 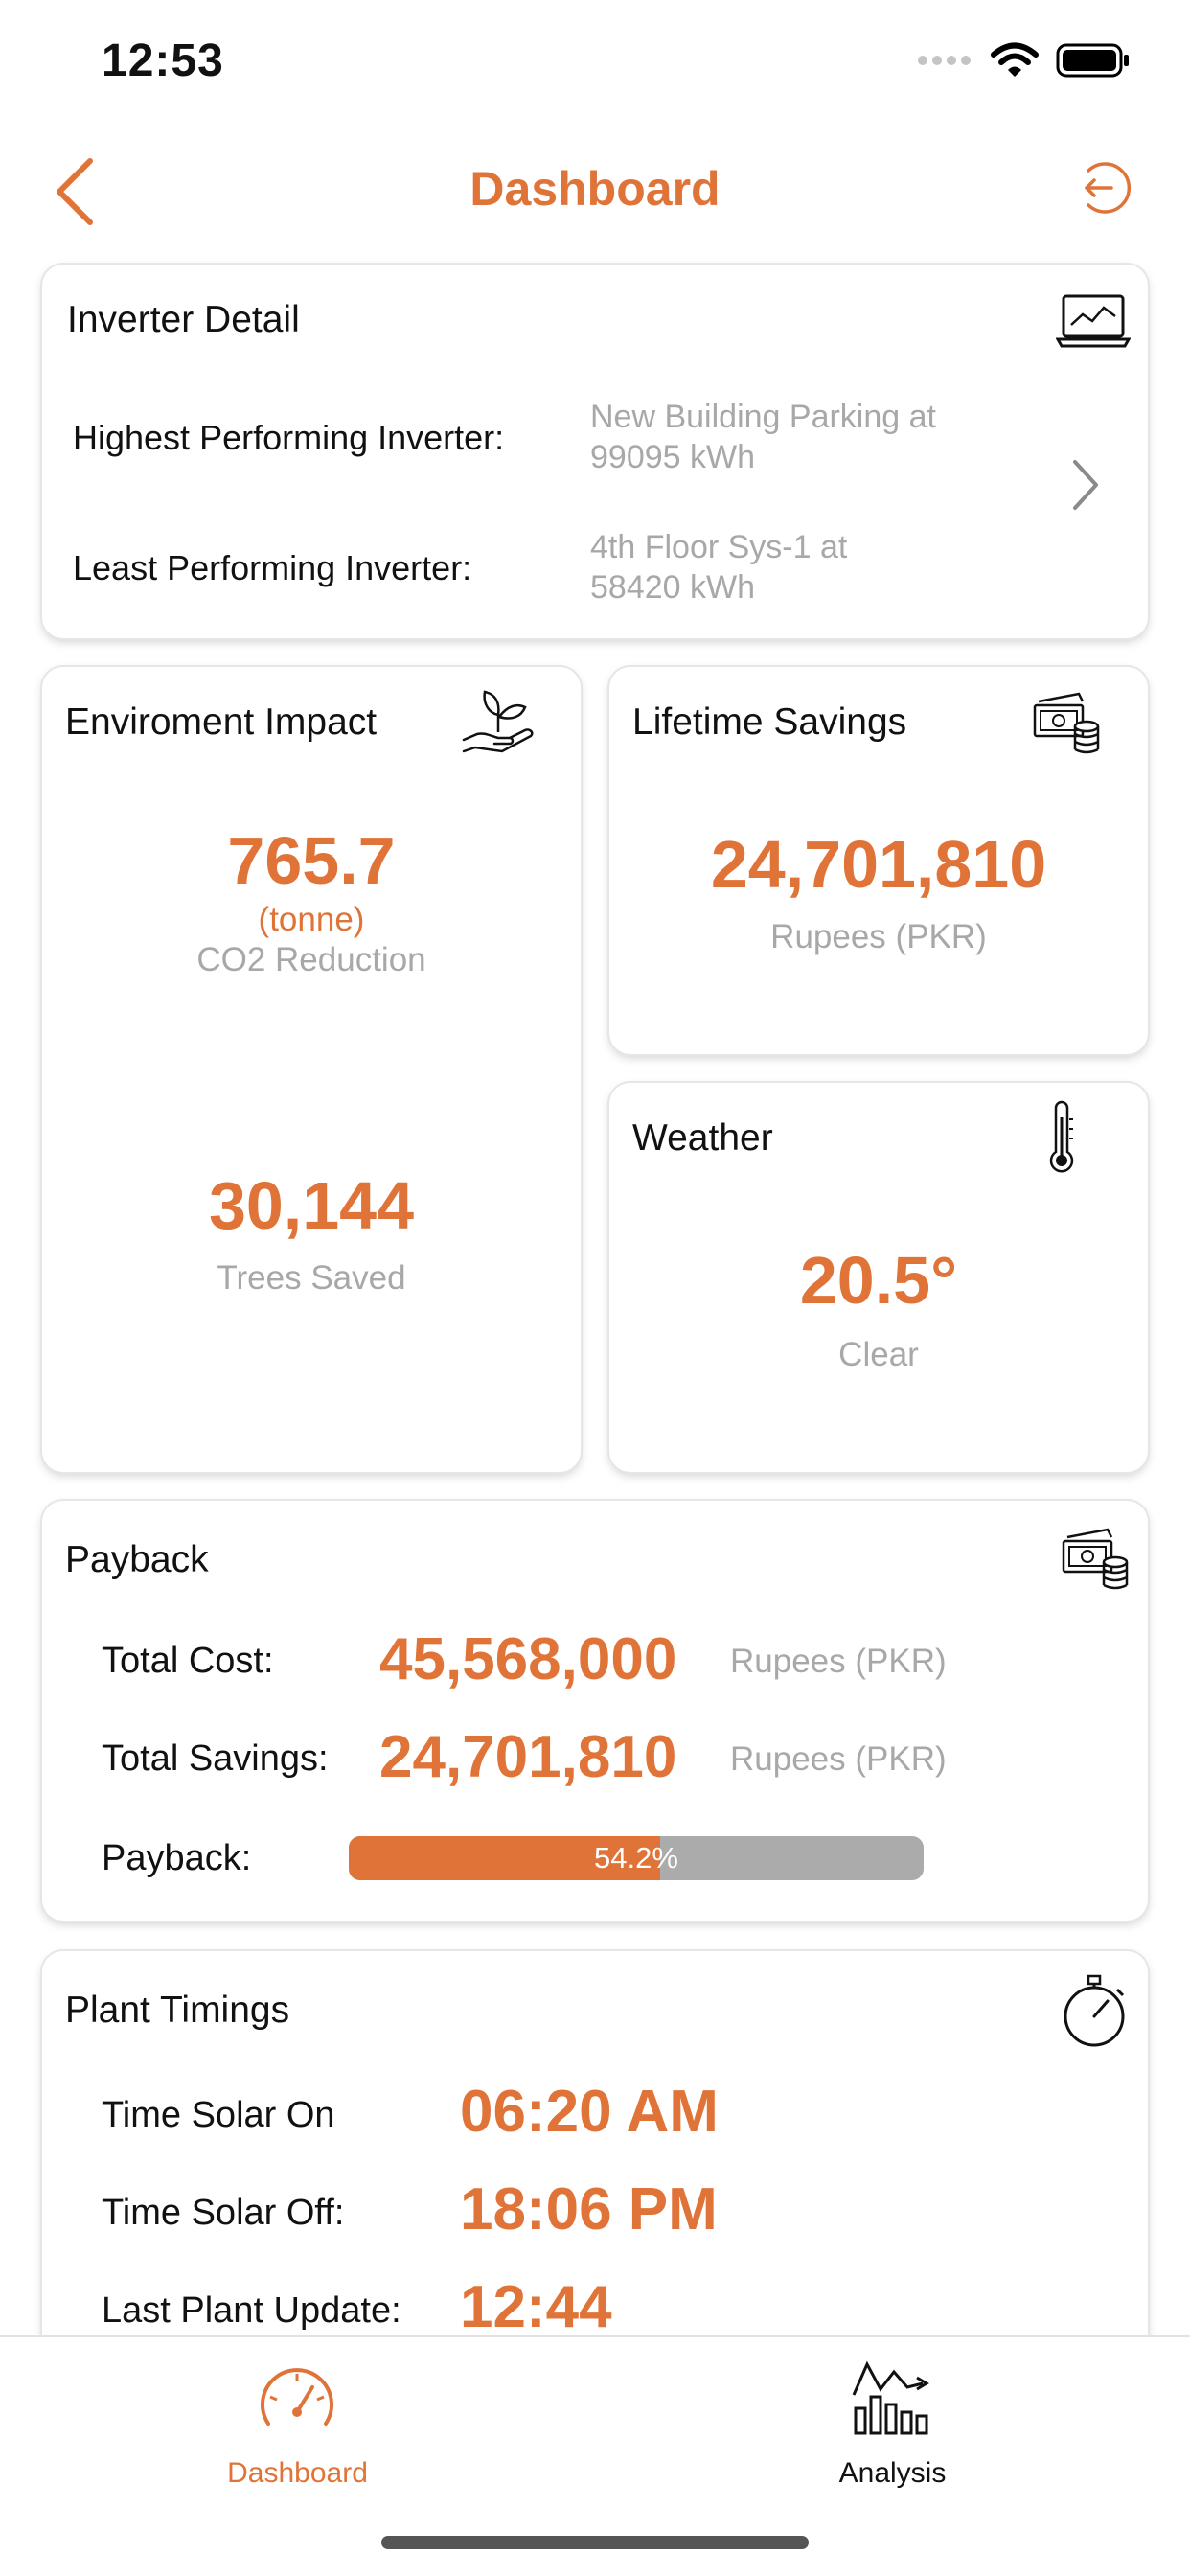 What do you see at coordinates (311, 1205) in the screenshot?
I see `trees-saved-value: 30,144` at bounding box center [311, 1205].